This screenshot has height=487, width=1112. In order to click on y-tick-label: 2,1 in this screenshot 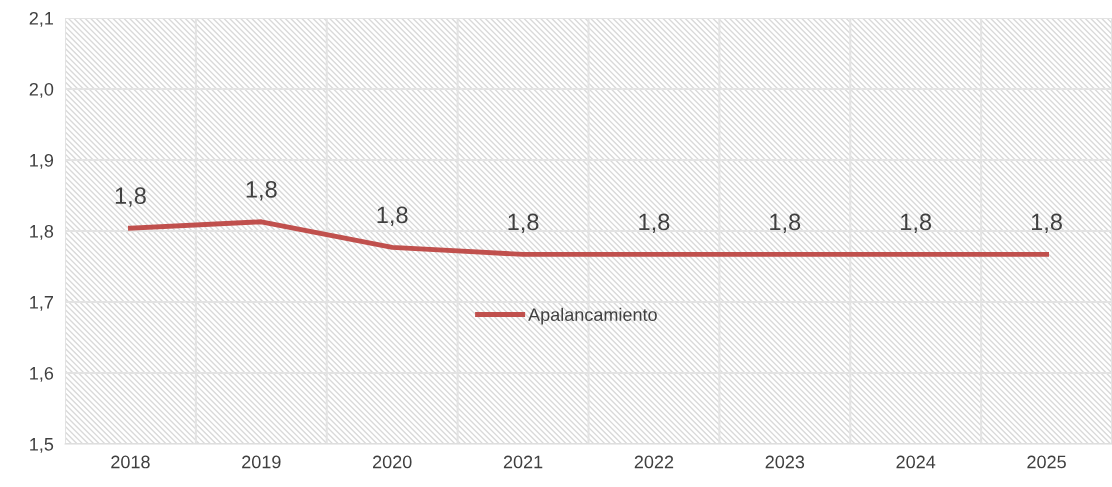, I will do `click(41, 19)`.